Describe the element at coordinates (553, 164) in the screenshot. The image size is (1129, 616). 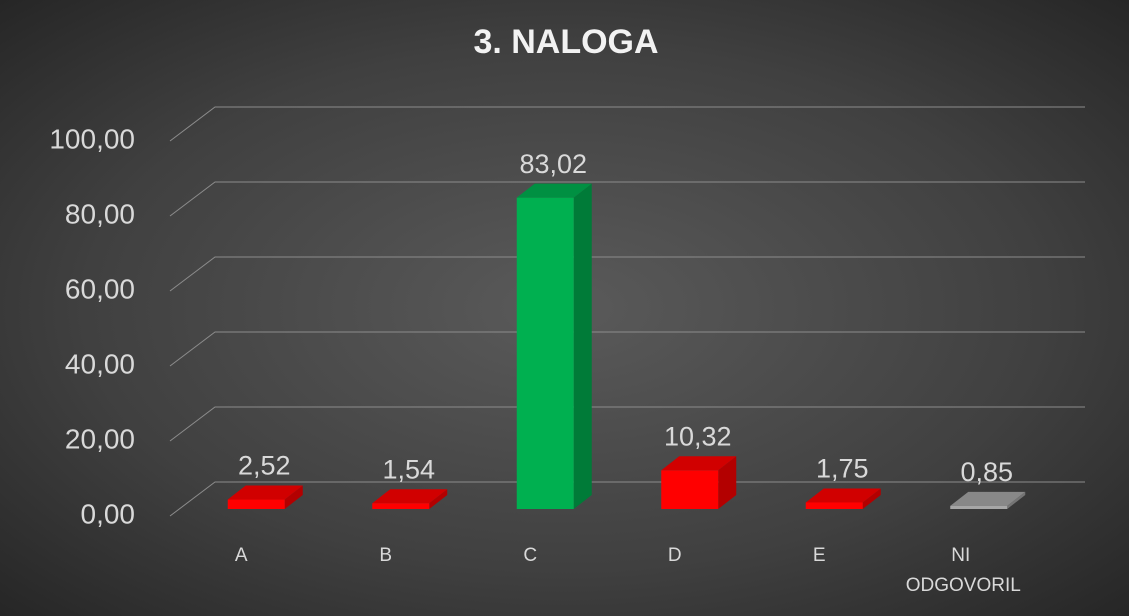
I see `value-label: 83,02` at that location.